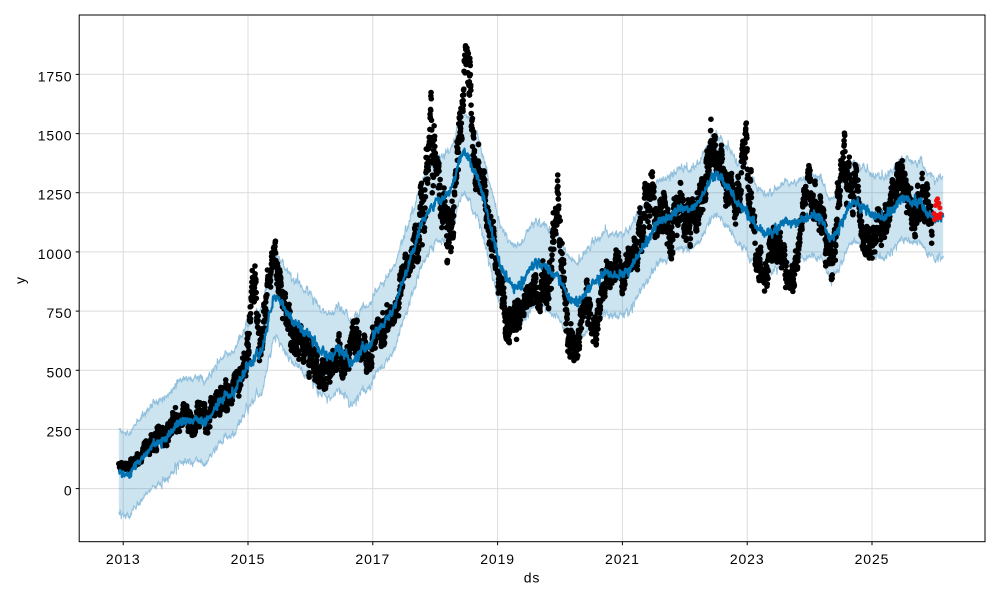  Describe the element at coordinates (59, 431) in the screenshot. I see `svg-text: 250` at that location.